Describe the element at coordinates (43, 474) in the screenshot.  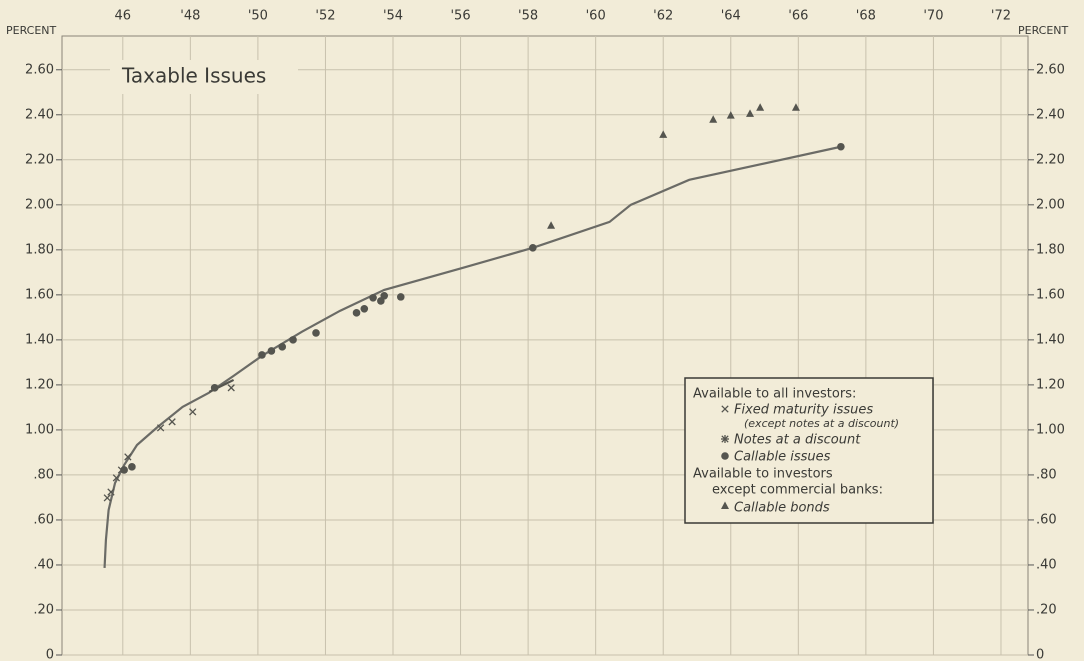
I see `y-tick-label: .80` at that location.